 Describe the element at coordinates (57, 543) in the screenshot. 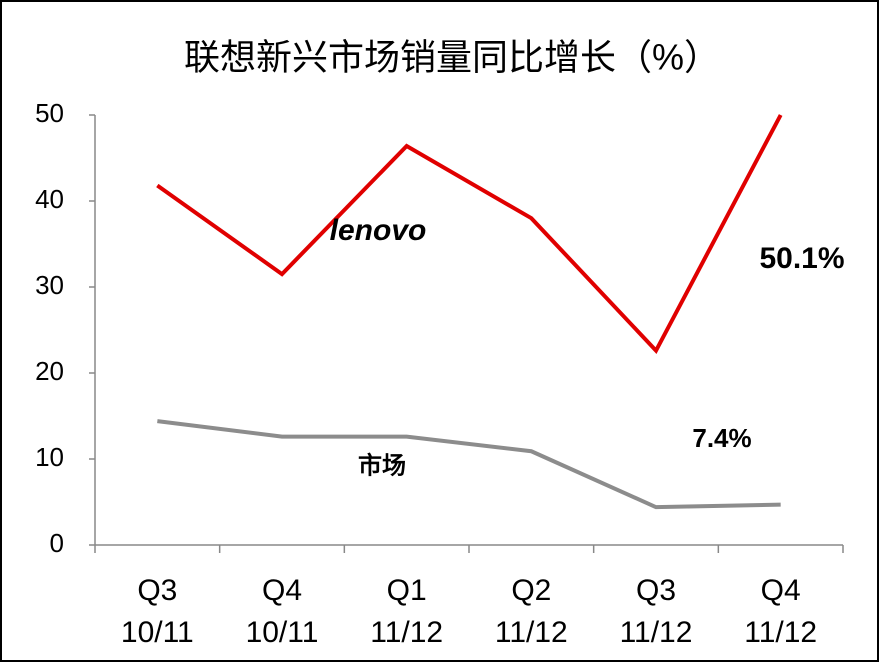

I see `y-tick-label: 0` at that location.